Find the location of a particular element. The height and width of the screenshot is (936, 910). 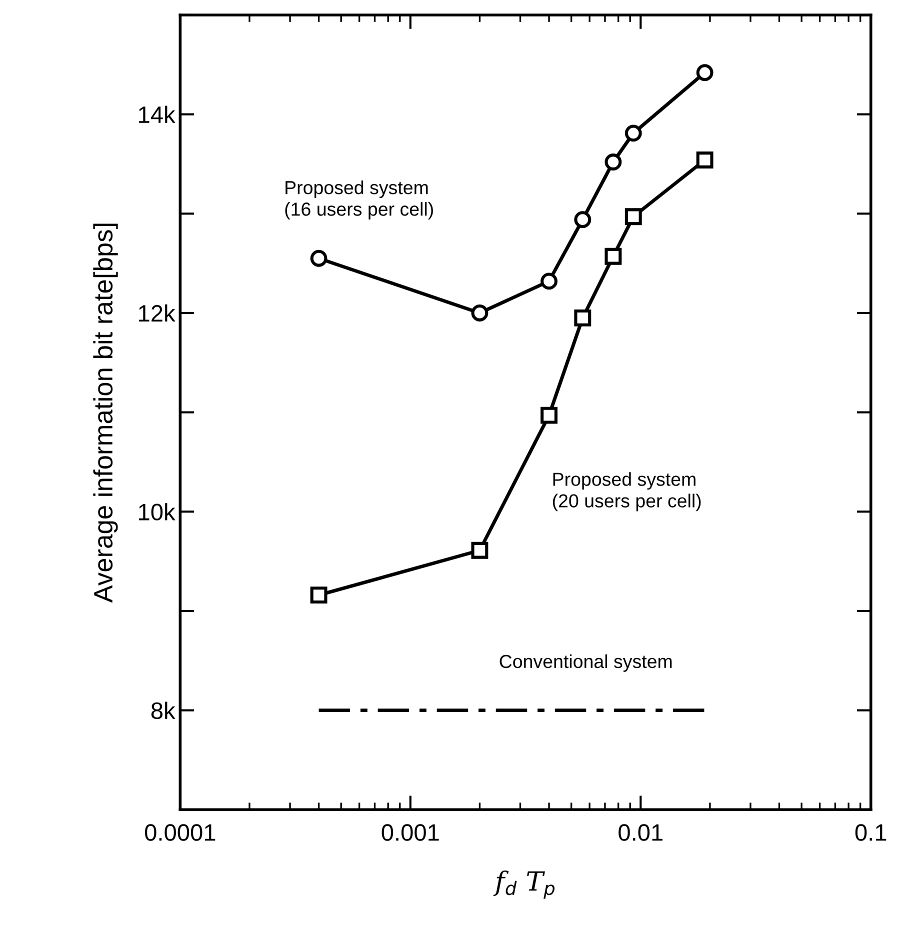

x-tick-label: 0.01 is located at coordinates (640, 832).